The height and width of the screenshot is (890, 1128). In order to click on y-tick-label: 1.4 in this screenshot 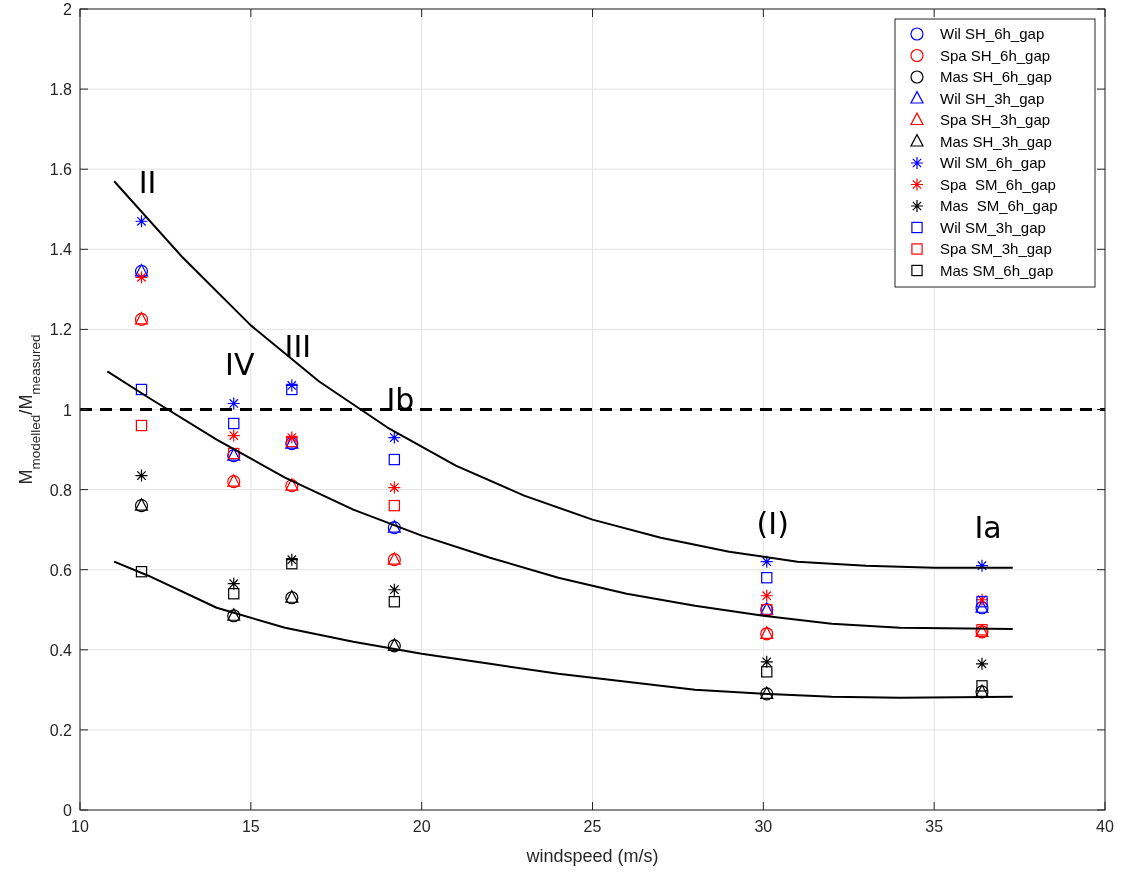, I will do `click(61, 250)`.